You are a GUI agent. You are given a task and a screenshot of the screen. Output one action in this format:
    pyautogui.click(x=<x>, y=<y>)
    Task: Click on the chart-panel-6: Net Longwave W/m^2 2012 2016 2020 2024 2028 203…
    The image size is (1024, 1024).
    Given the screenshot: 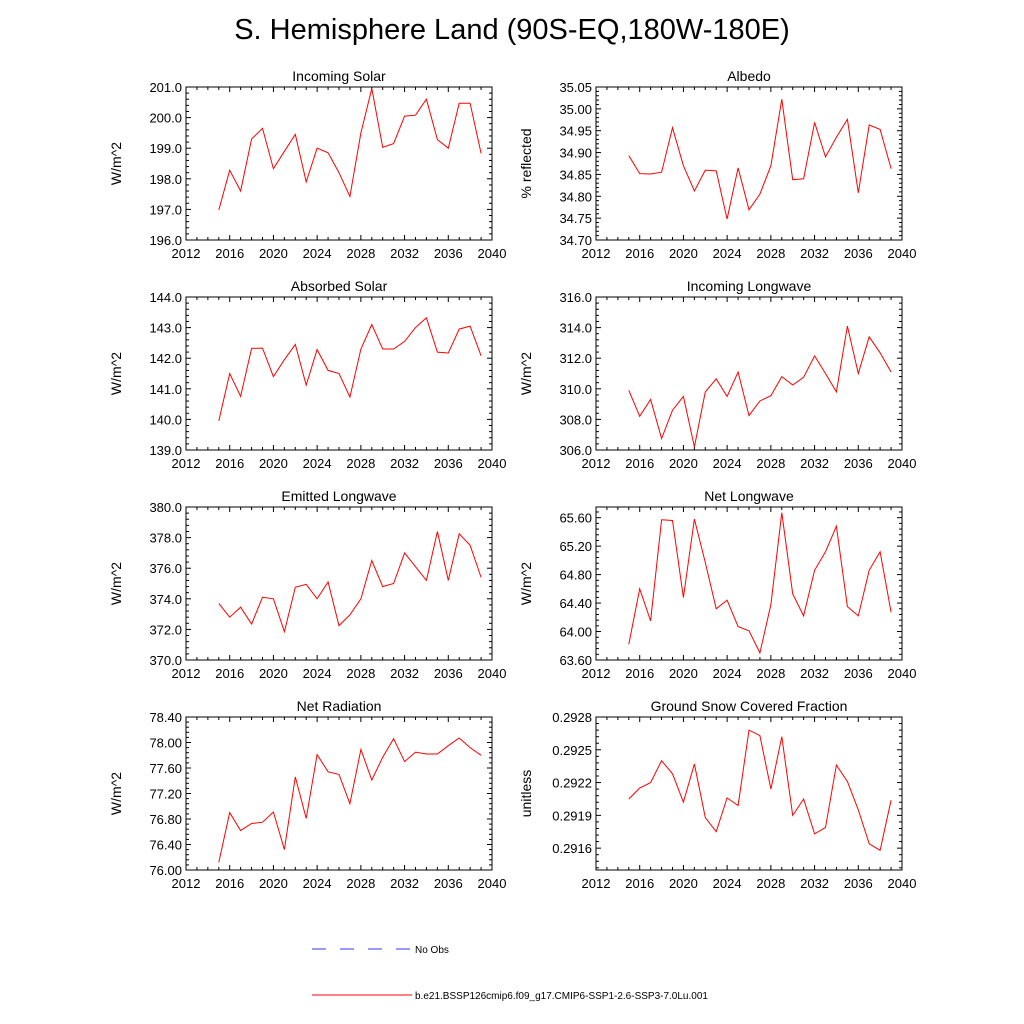 What is the action you would take?
    pyautogui.click(x=717, y=584)
    